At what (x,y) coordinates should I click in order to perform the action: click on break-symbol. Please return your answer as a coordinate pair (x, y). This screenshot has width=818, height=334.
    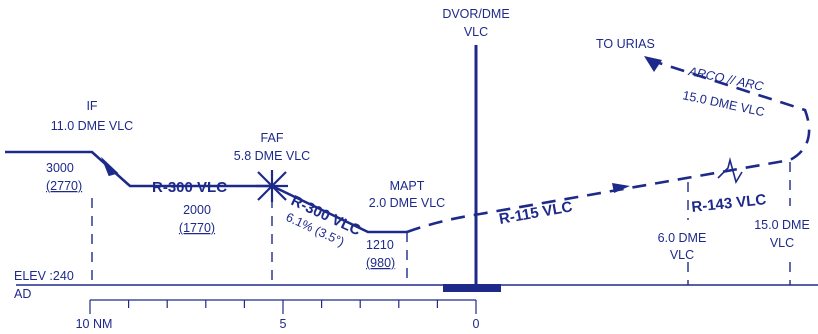
    Looking at the image, I should click on (730, 170).